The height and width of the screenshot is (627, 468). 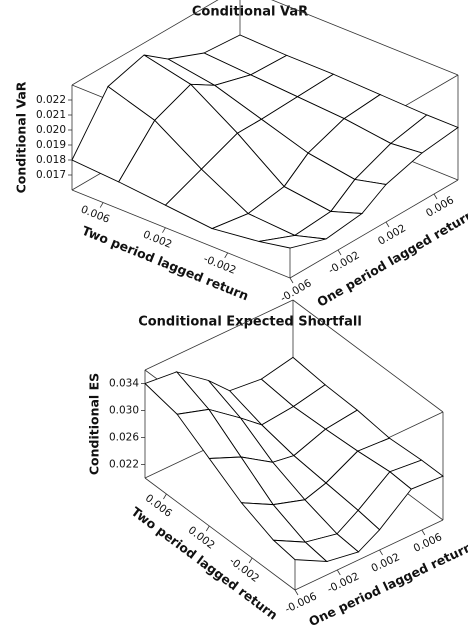 I want to click on z-tick-label: 0.020, so click(x=51, y=130).